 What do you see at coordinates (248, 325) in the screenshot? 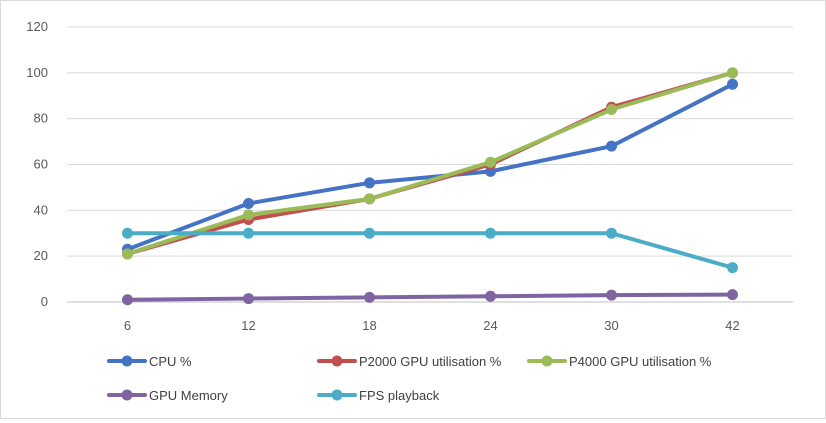
I see `x-tick-label: 12` at bounding box center [248, 325].